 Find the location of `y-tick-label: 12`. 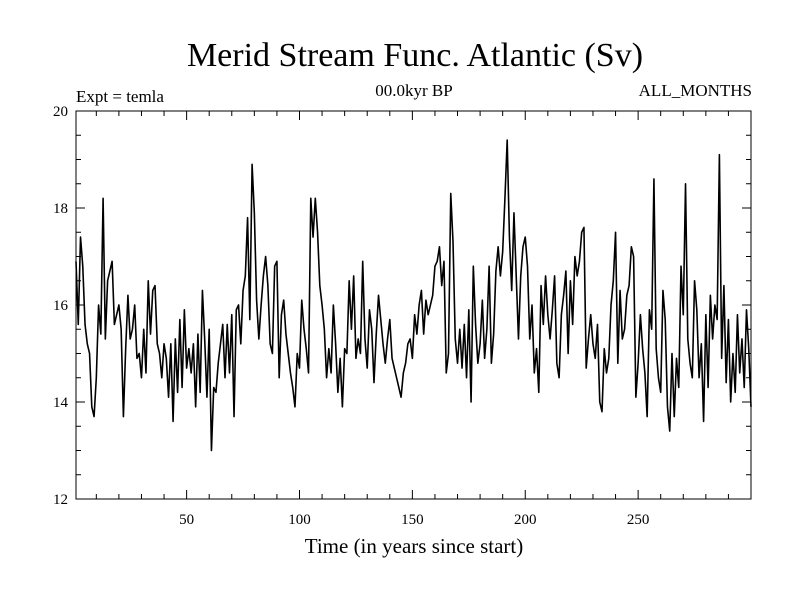

y-tick-label: 12 is located at coordinates (60, 500).